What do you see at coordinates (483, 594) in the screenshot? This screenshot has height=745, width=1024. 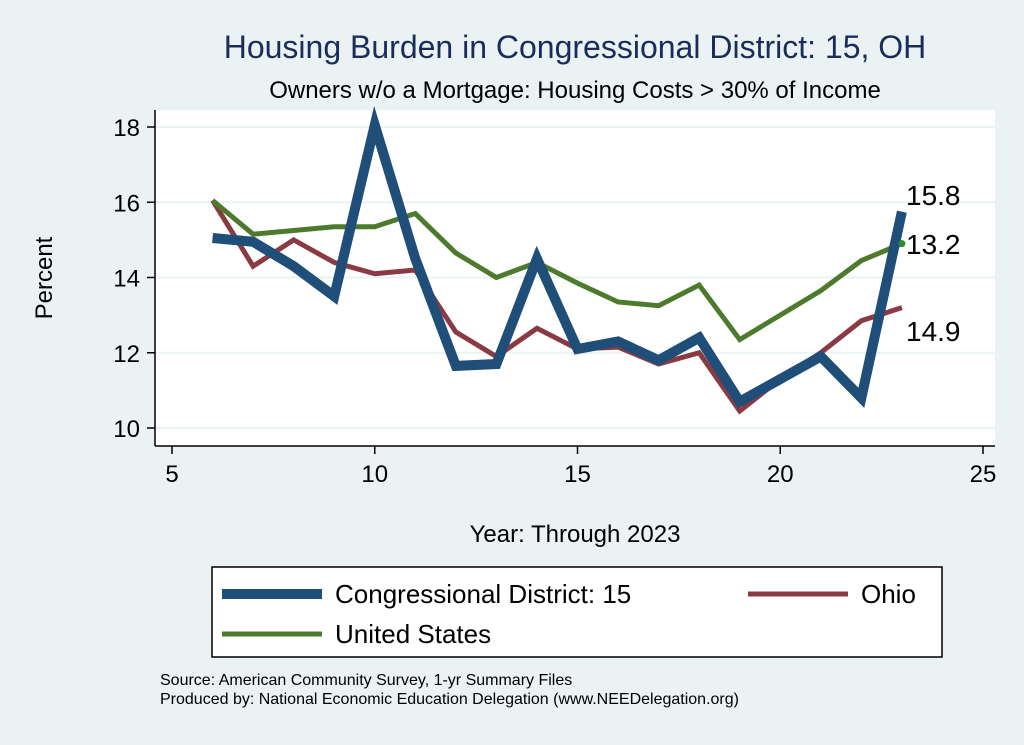 I see `legend-label-0: Congressional District: 15` at bounding box center [483, 594].